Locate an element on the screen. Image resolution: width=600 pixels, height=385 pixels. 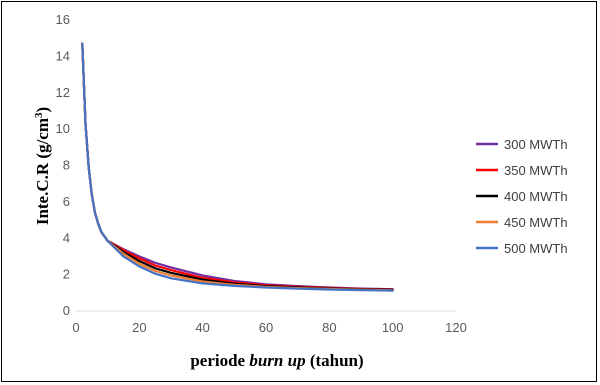
x-tick-label: 80 is located at coordinates (329, 327).